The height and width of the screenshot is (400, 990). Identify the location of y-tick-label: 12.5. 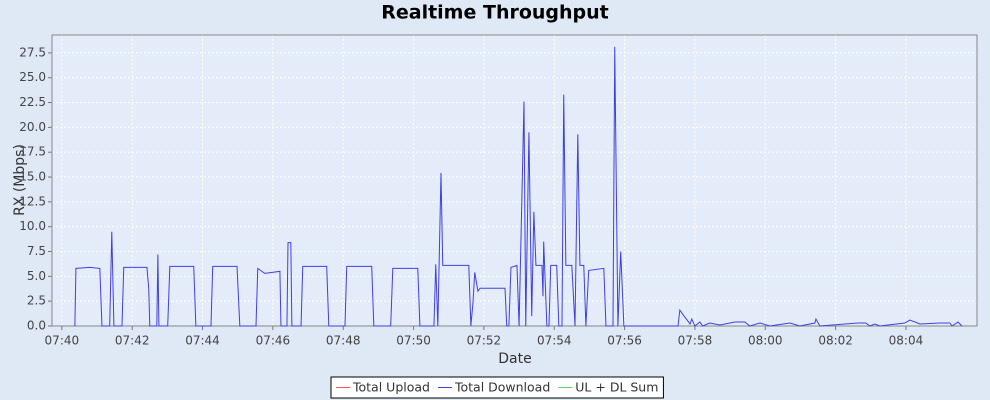
(32, 201).